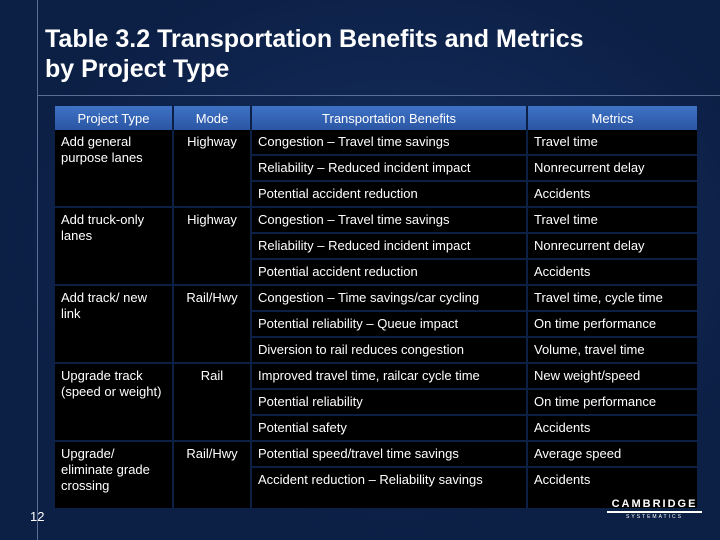 Image resolution: width=720 pixels, height=540 pixels. What do you see at coordinates (114, 246) in the screenshot?
I see `project-type-cell: Add truck-only lanes` at bounding box center [114, 246].